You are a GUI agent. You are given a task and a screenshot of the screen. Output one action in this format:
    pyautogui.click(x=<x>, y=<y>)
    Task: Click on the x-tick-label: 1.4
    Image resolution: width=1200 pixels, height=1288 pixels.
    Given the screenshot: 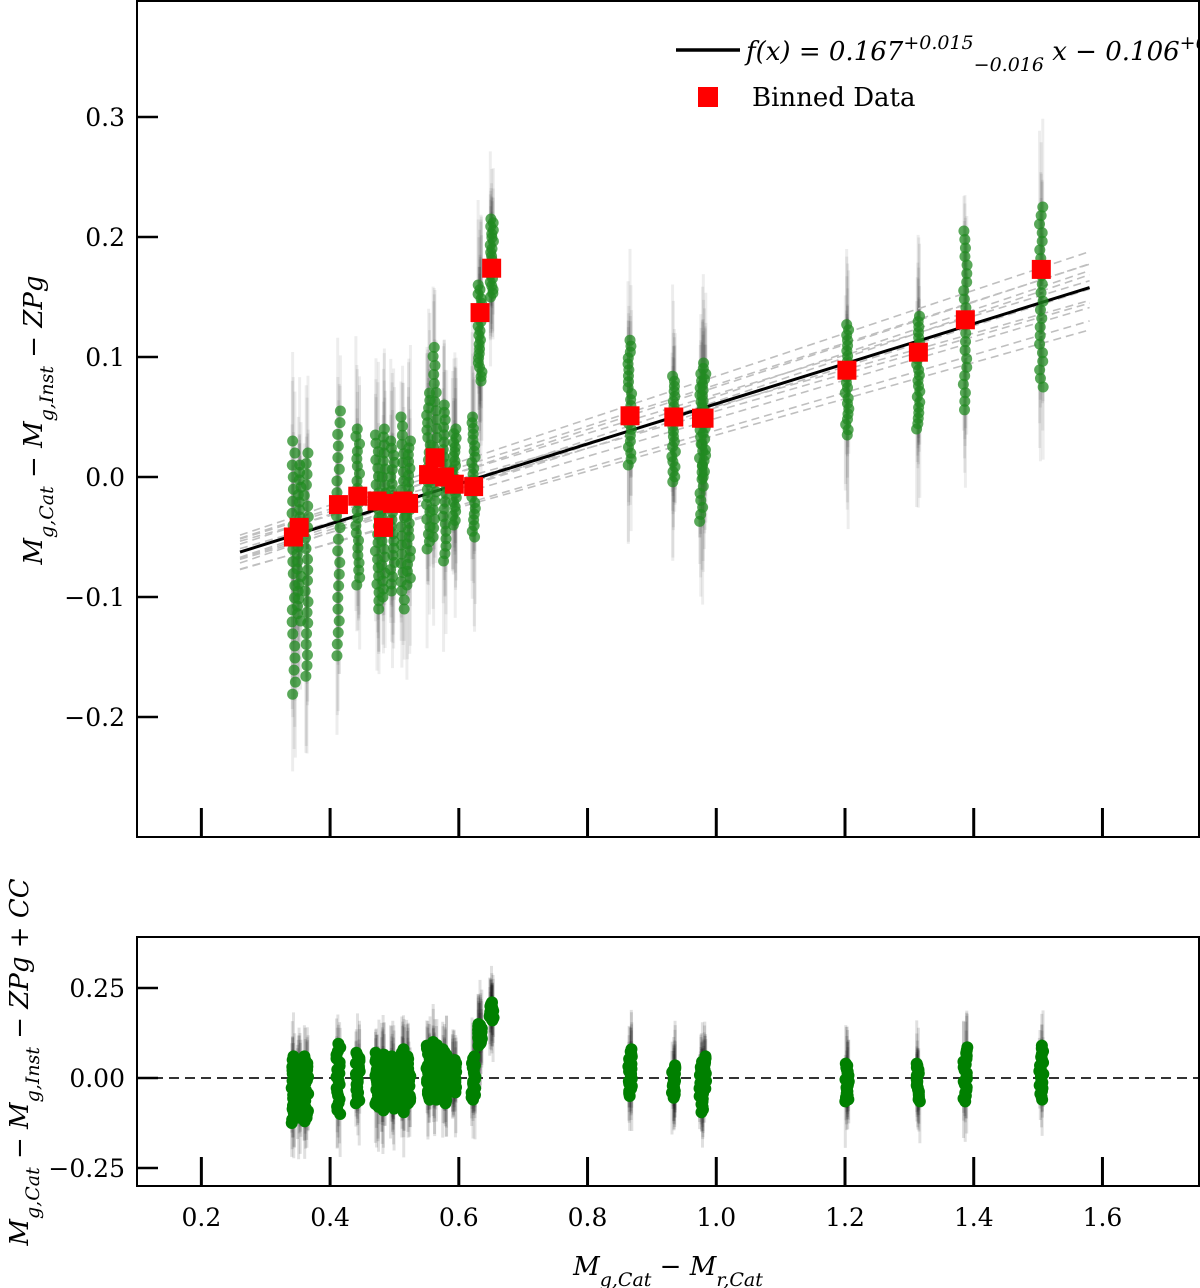 What is the action you would take?
    pyautogui.click(x=974, y=1217)
    